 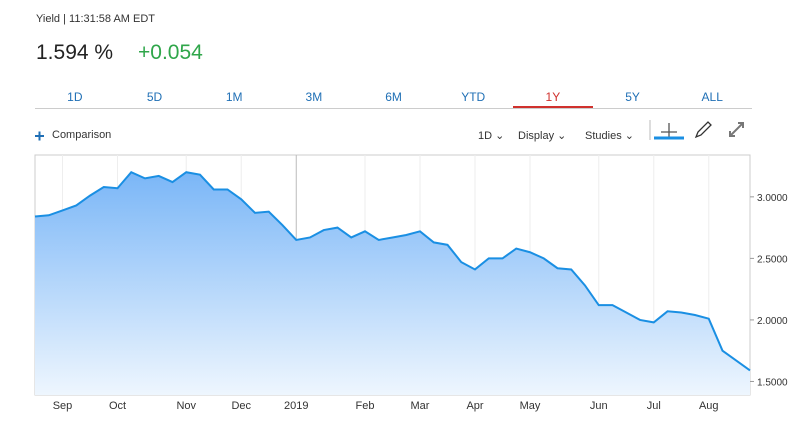 What do you see at coordinates (96, 19) in the screenshot?
I see `quote-label: Yield | 11:31:58 AM EDT` at bounding box center [96, 19].